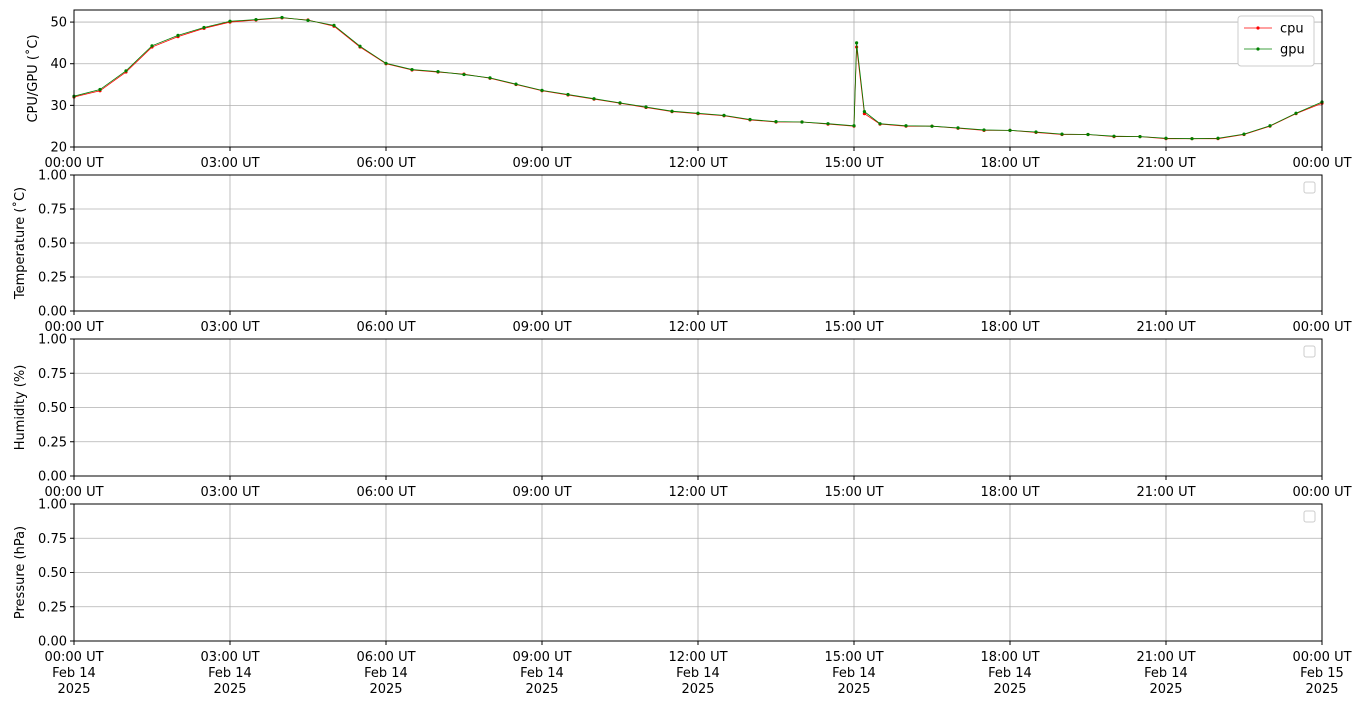  What do you see at coordinates (853, 673) in the screenshot?
I see `x-tick-label: 15:00 UT Feb 14 2025` at bounding box center [853, 673].